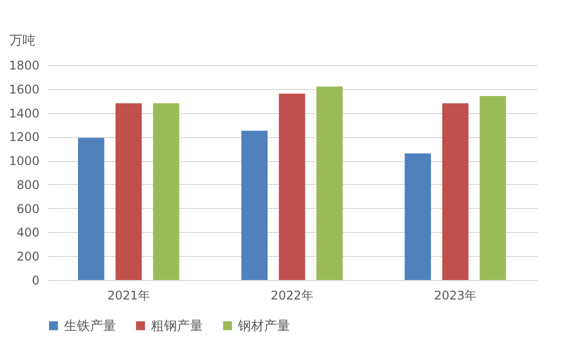 The width and height of the screenshot is (571, 343). Describe the element at coordinates (28, 209) in the screenshot. I see `y-tick-label: 600` at that location.